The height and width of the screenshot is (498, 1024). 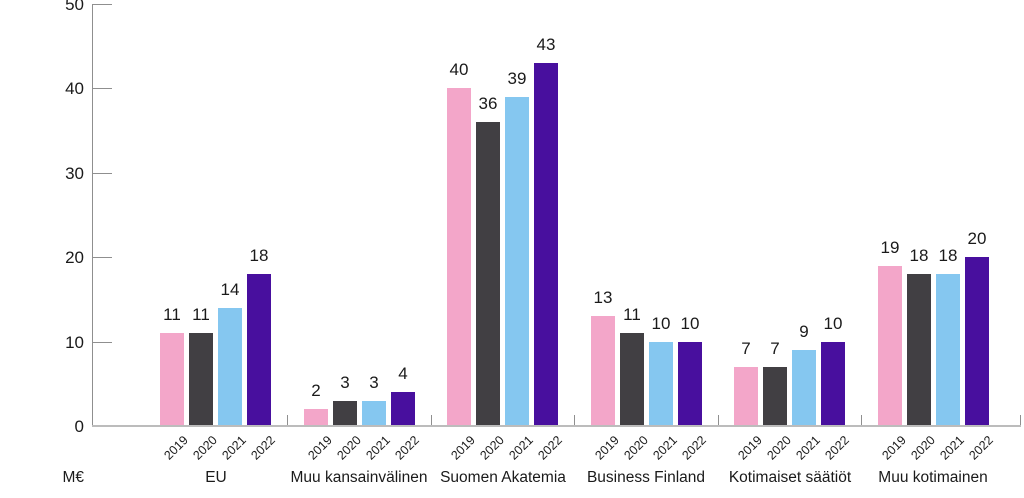 What do you see at coordinates (517, 261) in the screenshot?
I see `bar-suomen-akatemia-2021` at bounding box center [517, 261].